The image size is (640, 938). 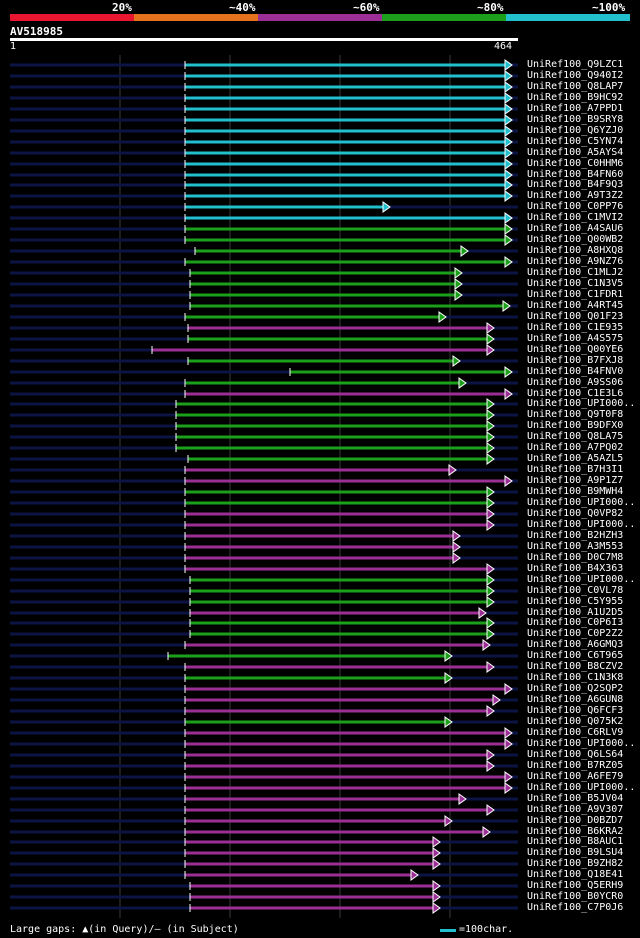 I want to click on hit-label: UniRef100_B0YCR0, so click(x=575, y=896).